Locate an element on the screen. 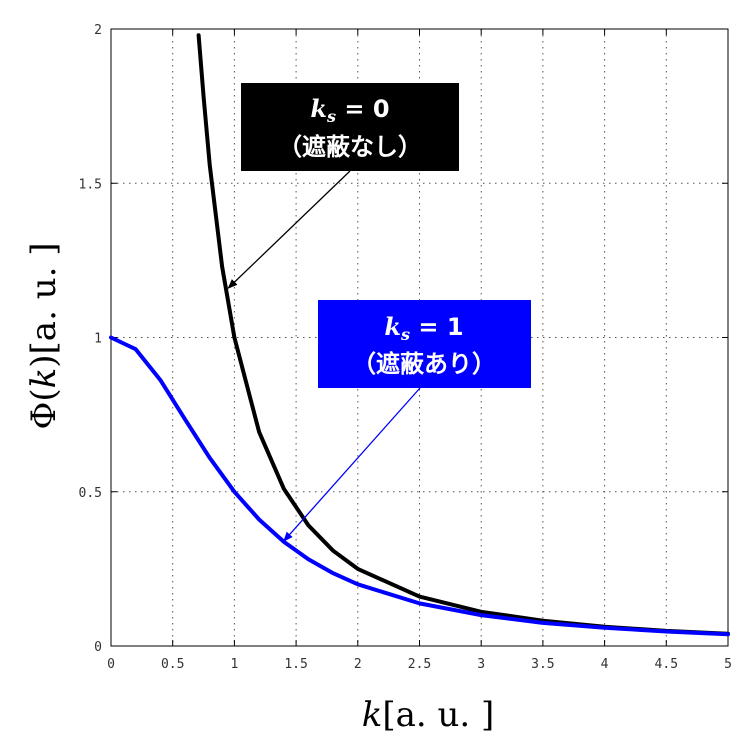 The height and width of the screenshot is (756, 756). x-tick-label: 1.5 is located at coordinates (295, 664).